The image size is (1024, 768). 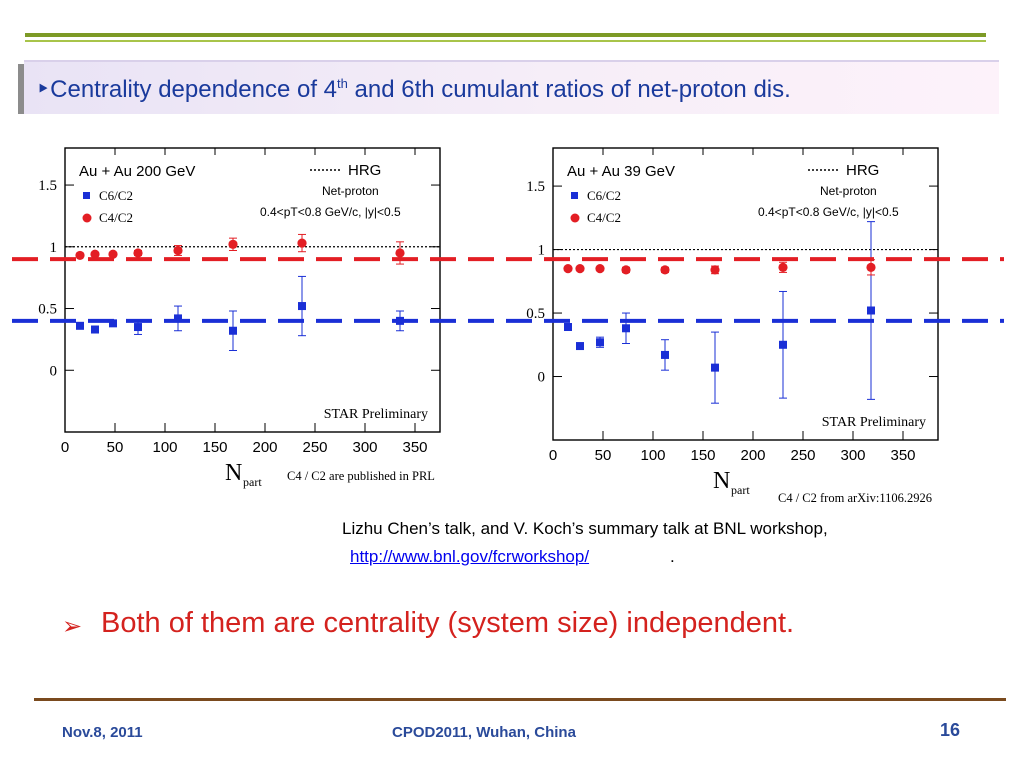 I want to click on workshop-link: http://www.bnl.gov/fcrworkshop/, so click(x=470, y=556).